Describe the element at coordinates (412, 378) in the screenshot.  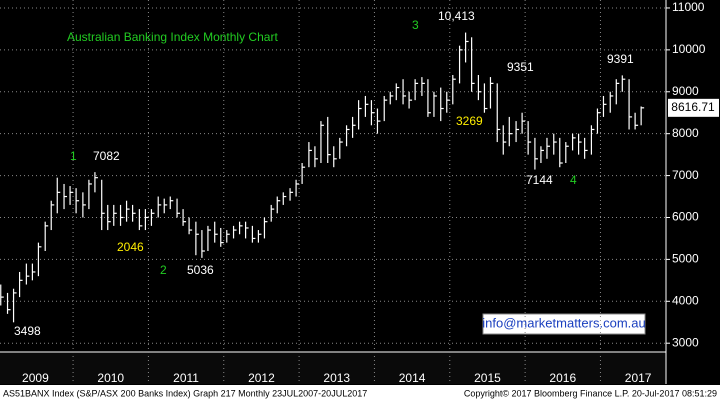
I see `x-tick-label: 2014` at that location.